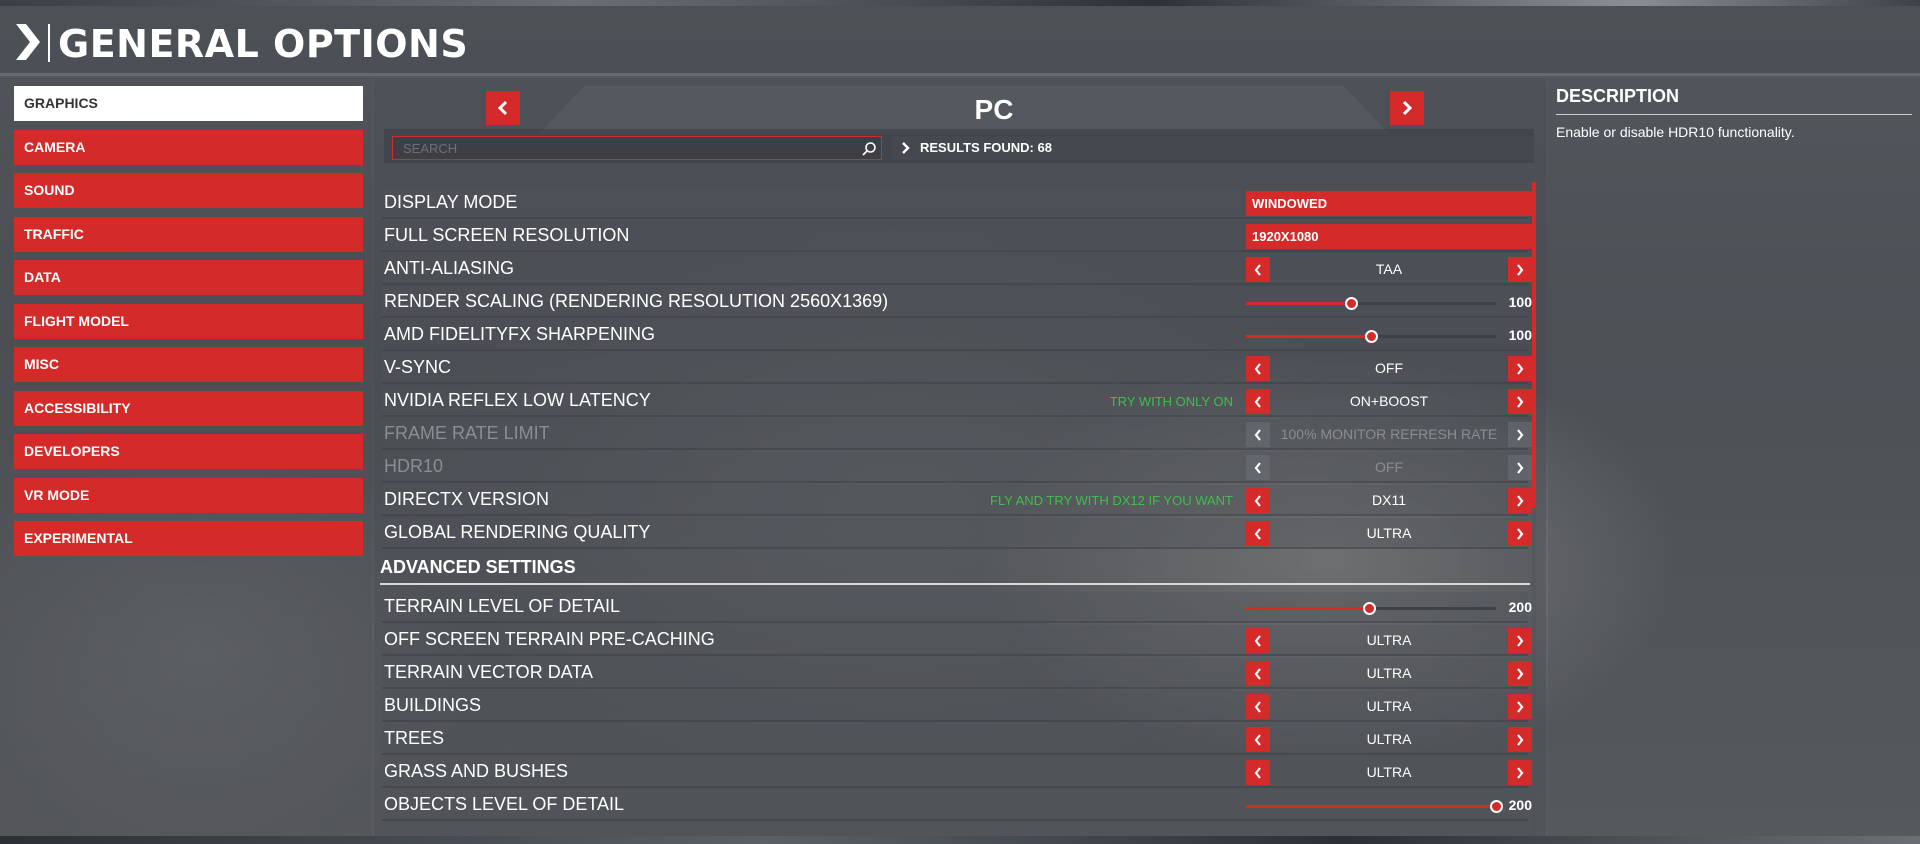 The image size is (1920, 844). Describe the element at coordinates (188, 364) in the screenshot. I see `sidebar-item-misc: MISC` at that location.